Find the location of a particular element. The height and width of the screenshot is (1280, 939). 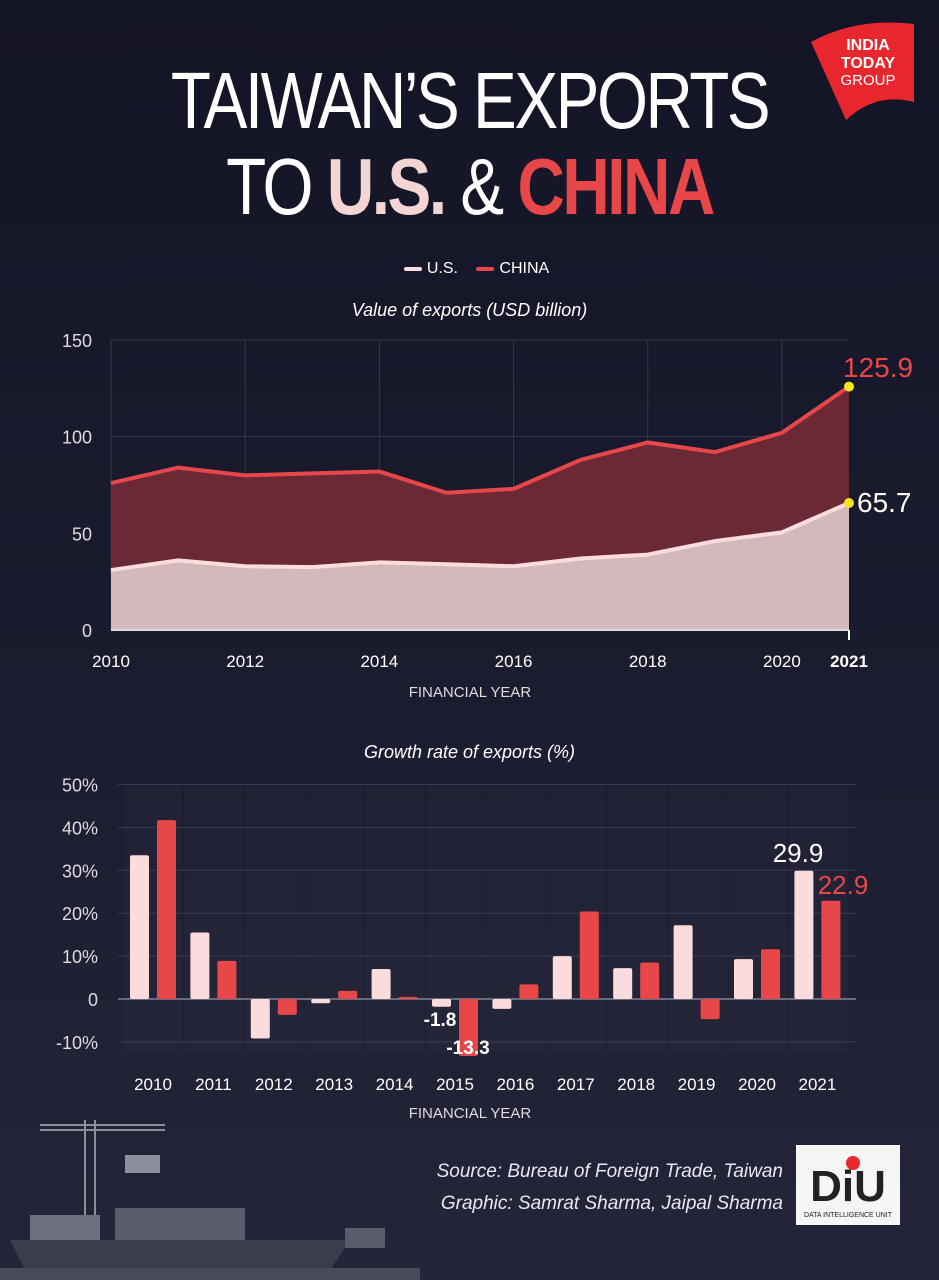

title-china: CHINA is located at coordinates (616, 186).